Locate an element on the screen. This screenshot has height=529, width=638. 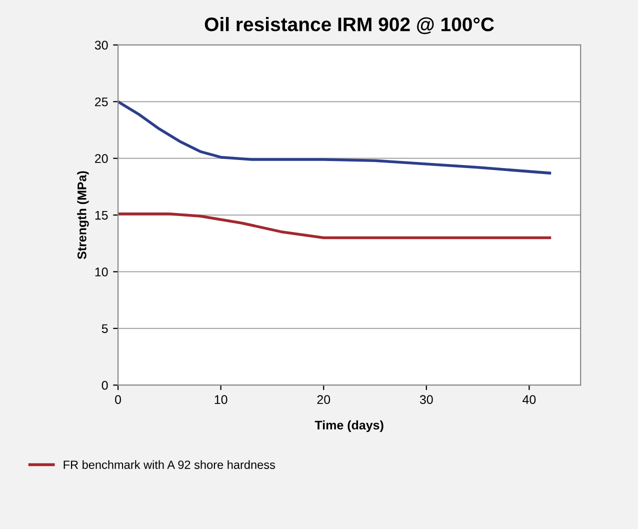
chart-title: Oil resistance IRM 902 @ 100°C is located at coordinates (349, 25).